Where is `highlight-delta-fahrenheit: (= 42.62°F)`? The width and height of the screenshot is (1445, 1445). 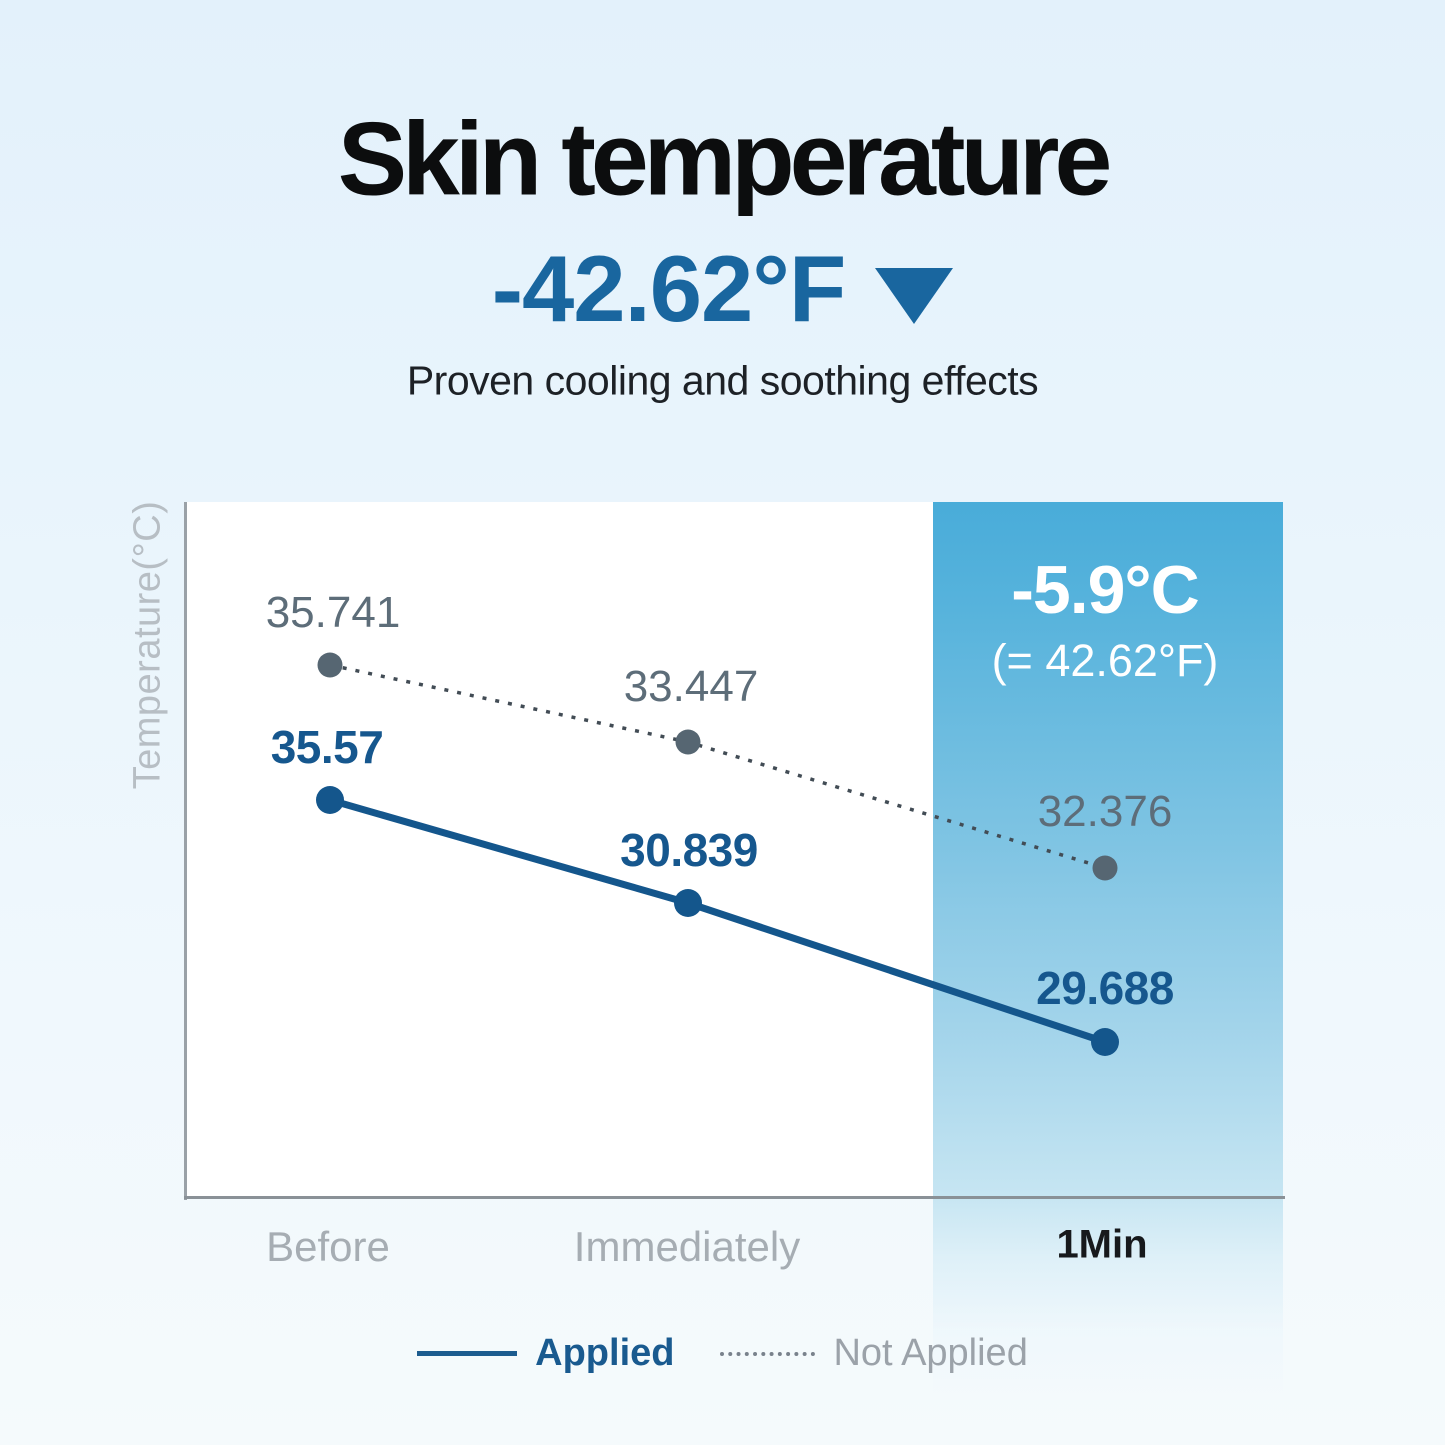
highlight-delta-fahrenheit: (= 42.62°F) is located at coordinates (1105, 660).